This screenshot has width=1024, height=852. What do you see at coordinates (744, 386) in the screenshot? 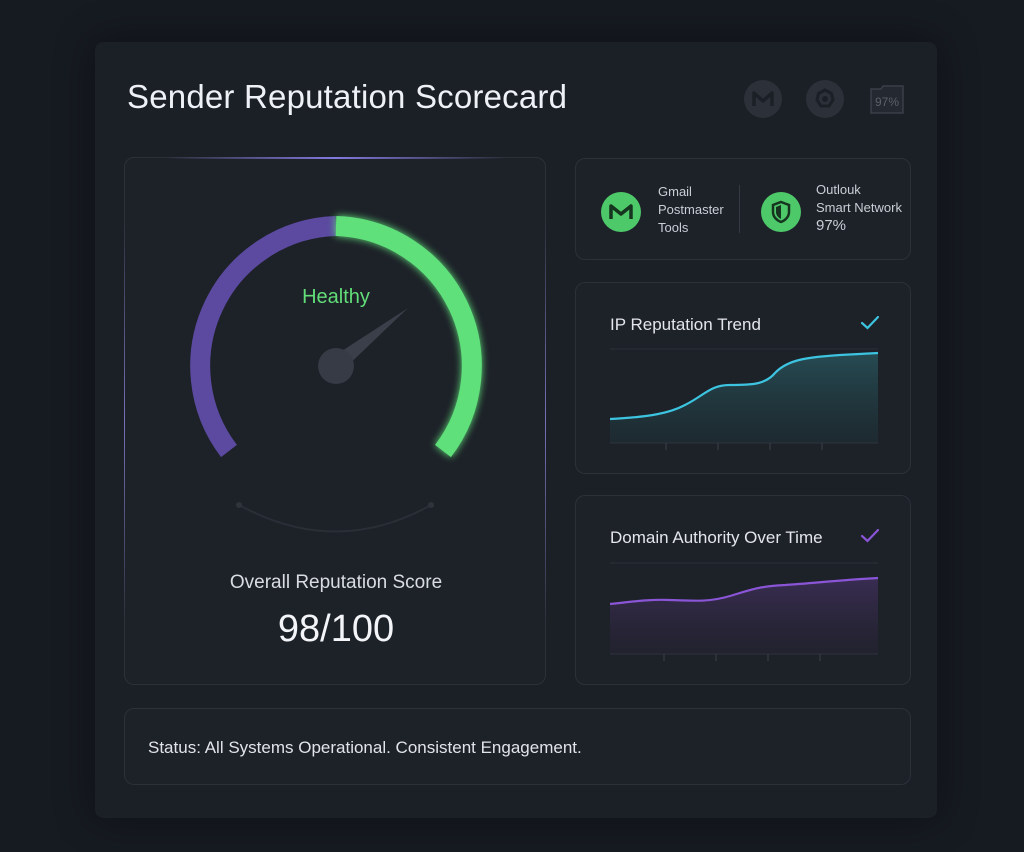
I see `ip-trend-line` at bounding box center [744, 386].